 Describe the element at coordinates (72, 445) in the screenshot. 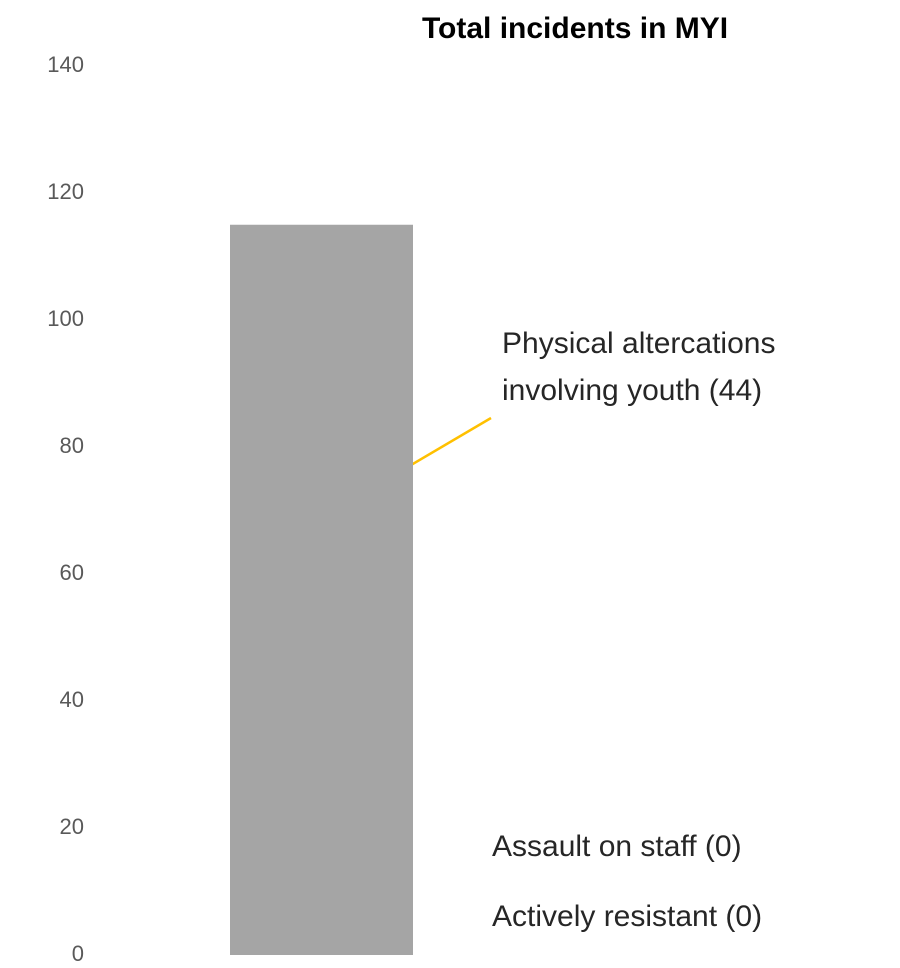

I see `y-tick-label: 80` at that location.